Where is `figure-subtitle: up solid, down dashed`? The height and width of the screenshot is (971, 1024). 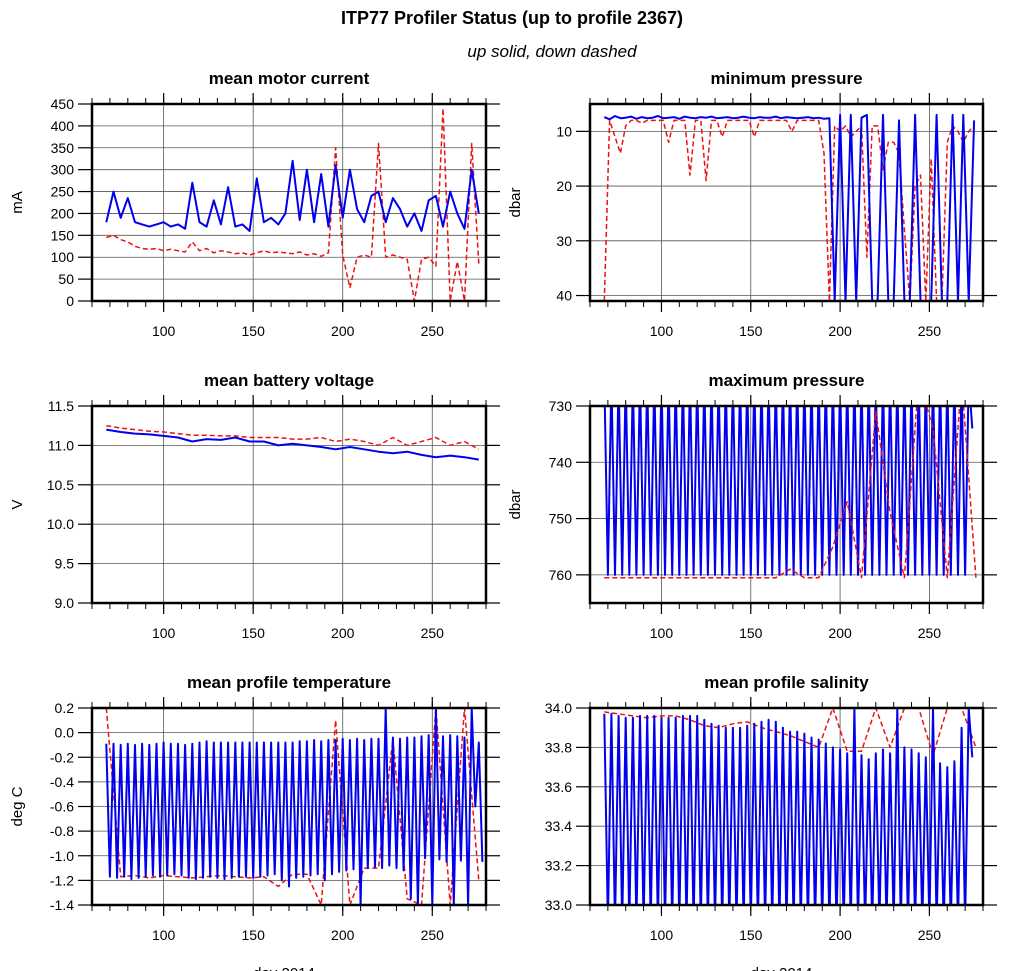
figure-subtitle: up solid, down dashed is located at coordinates (552, 51).